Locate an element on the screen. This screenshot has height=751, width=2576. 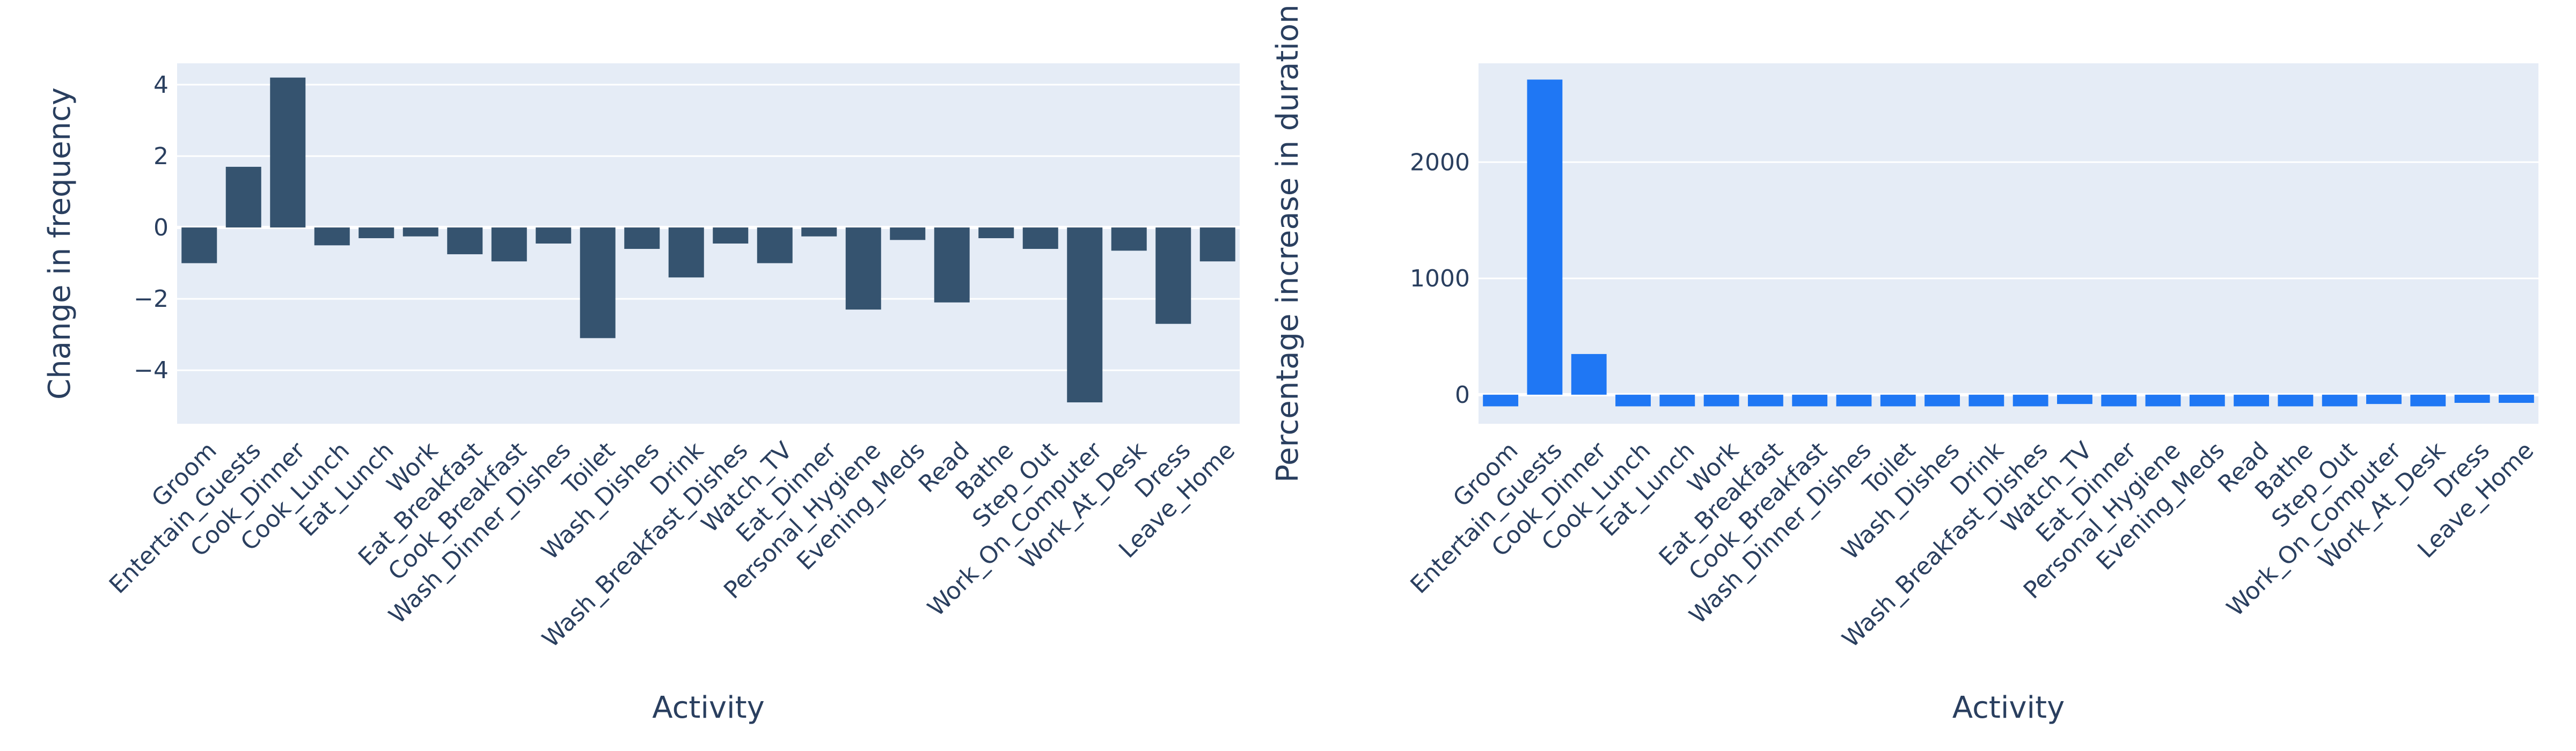
y-tick-label: −4 is located at coordinates (151, 370).